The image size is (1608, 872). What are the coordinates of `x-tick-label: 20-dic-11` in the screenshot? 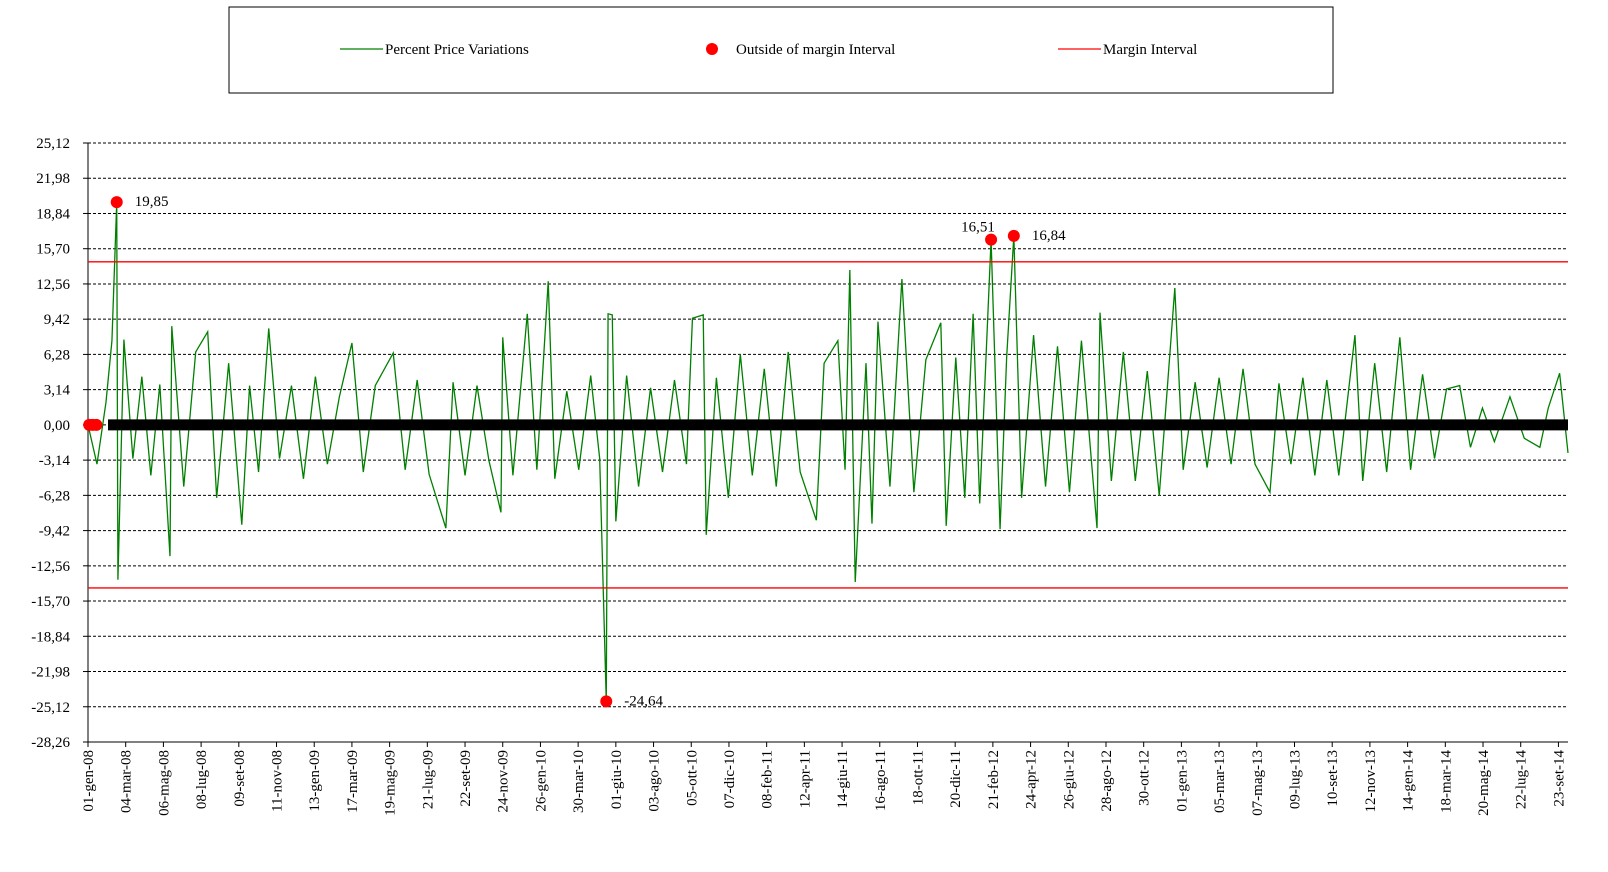 It's located at (956, 779).